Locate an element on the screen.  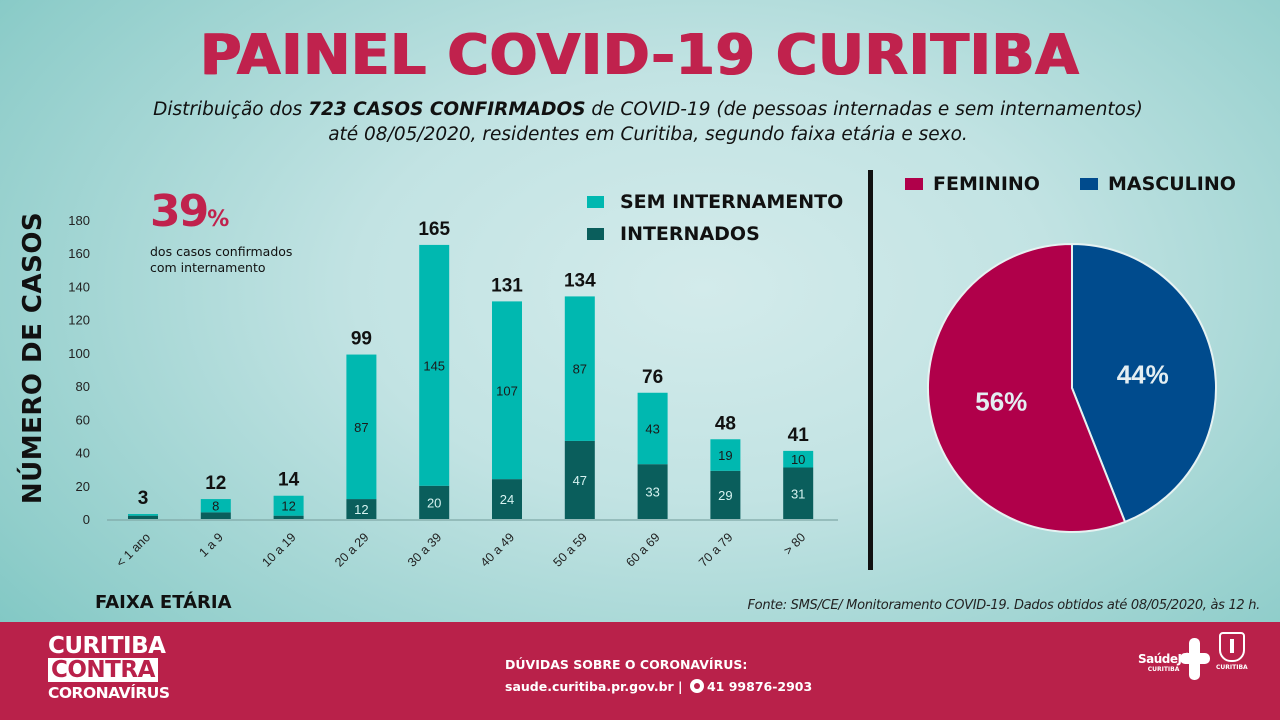
bar-label-sem-internamento: 145 is located at coordinates (434, 365).